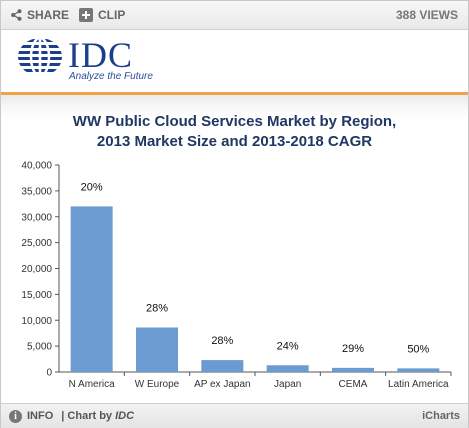 The height and width of the screenshot is (428, 469). I want to click on y-tick-label: 10,000, so click(36, 321).